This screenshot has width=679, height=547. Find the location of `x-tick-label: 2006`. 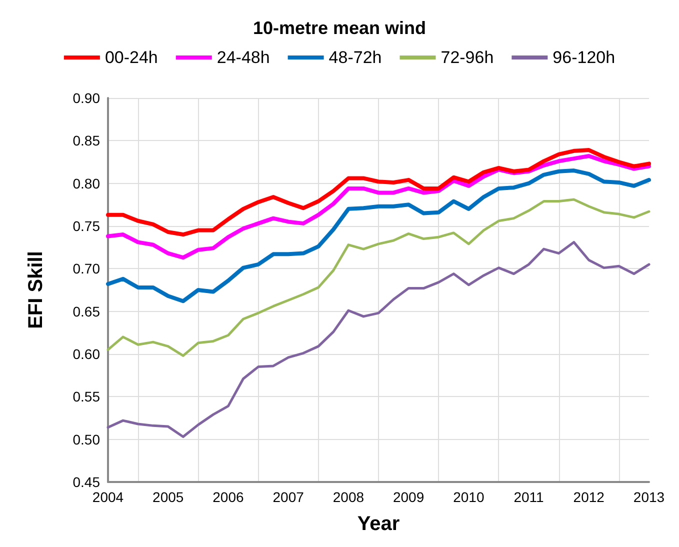

x-tick-label: 2006 is located at coordinates (228, 497).